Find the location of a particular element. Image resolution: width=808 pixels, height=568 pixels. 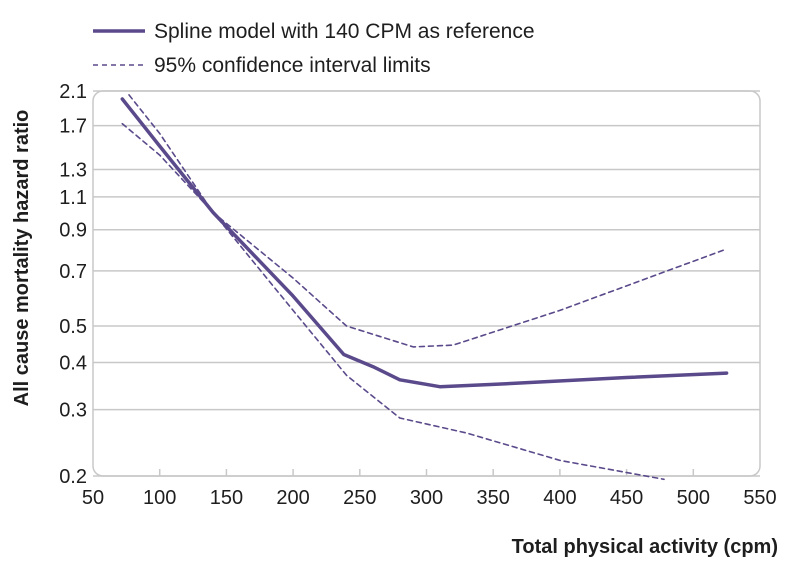

x-tick-label: 450 is located at coordinates (626, 498).